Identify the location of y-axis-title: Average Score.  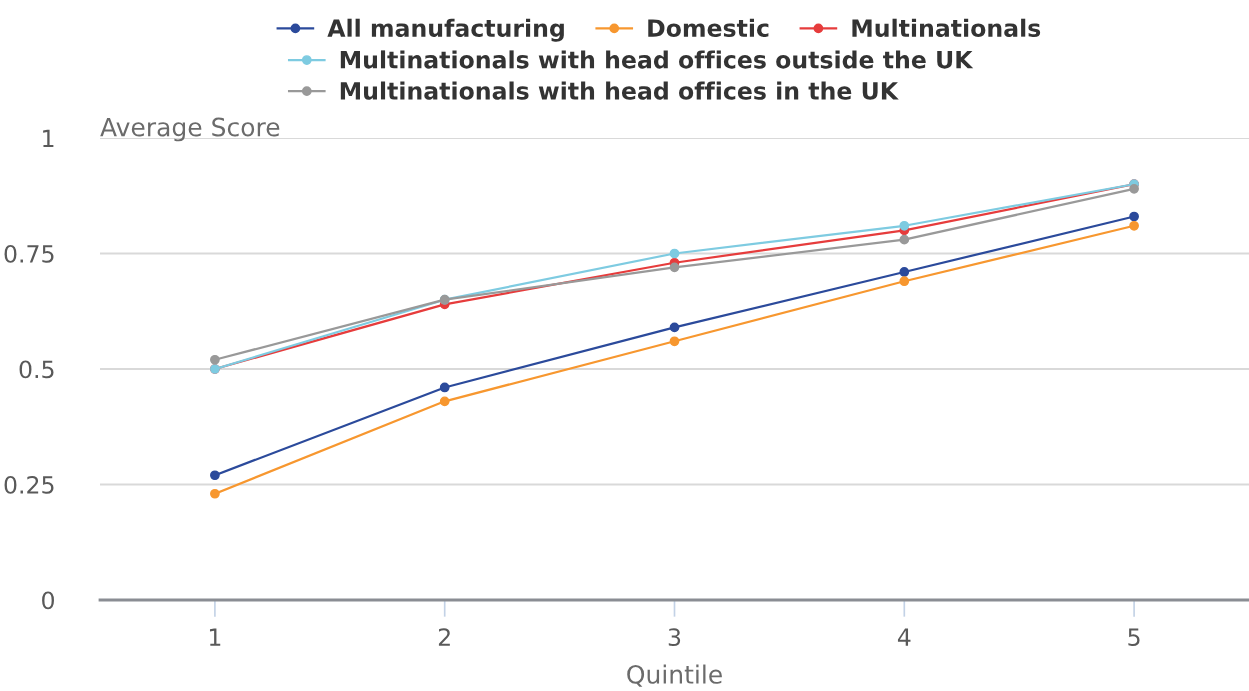
(190, 129).